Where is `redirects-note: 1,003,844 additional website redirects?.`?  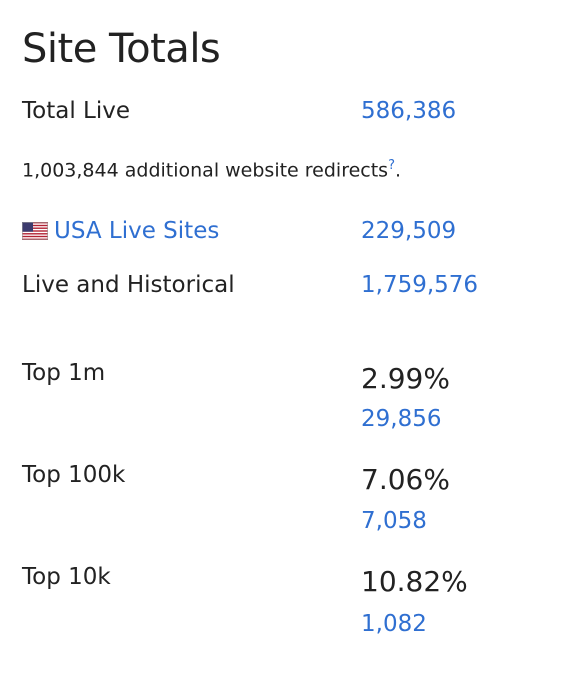 redirects-note: 1,003,844 additional website redirects?. is located at coordinates (211, 167).